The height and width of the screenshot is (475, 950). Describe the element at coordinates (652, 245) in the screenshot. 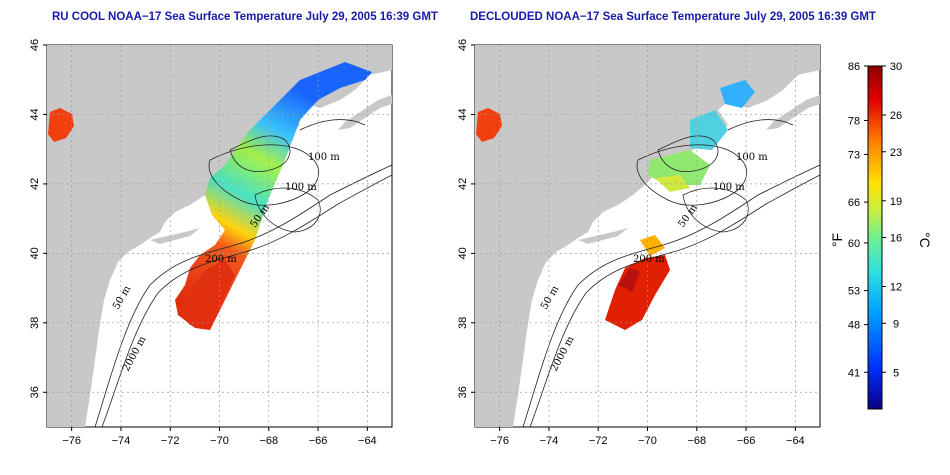

I see `warm-patch` at that location.